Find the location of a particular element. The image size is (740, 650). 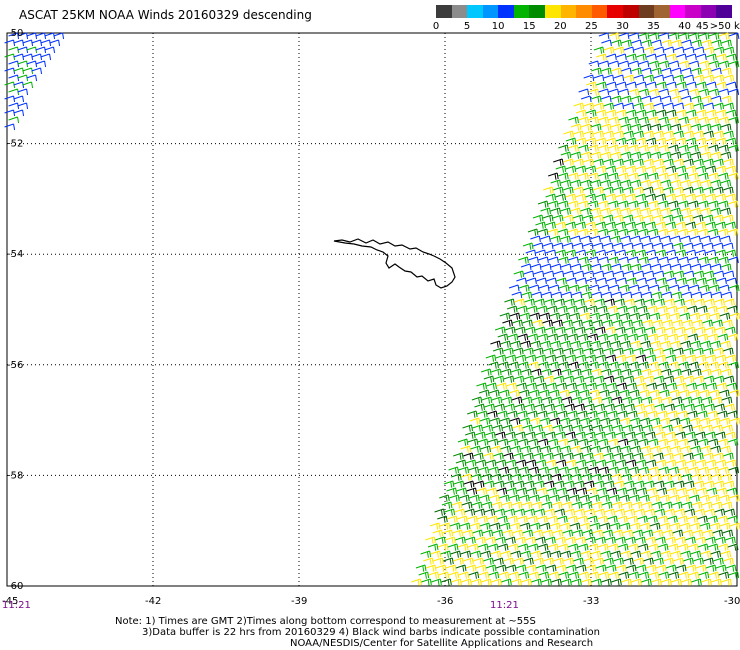

legend-tick-label: 15 is located at coordinates (529, 26).